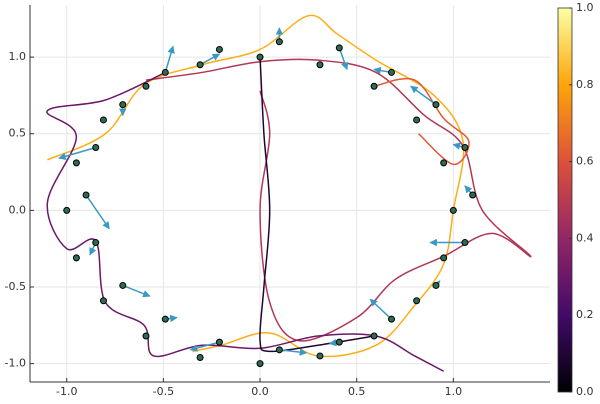 The height and width of the screenshot is (404, 600). I want to click on colorbar, so click(565, 200).